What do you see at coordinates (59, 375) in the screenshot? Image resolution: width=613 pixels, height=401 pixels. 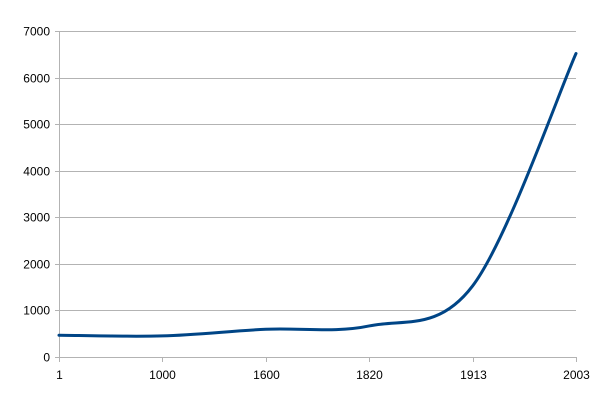 I see `x-tick-label: 1` at bounding box center [59, 375].